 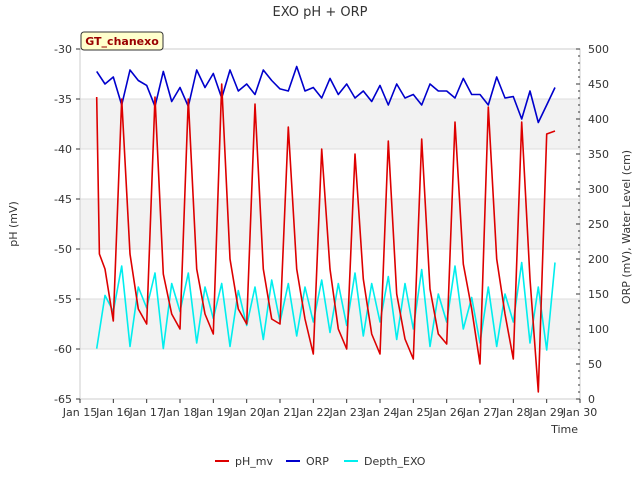 I want to click on y-tick-left-label: -55, so click(x=63, y=299).